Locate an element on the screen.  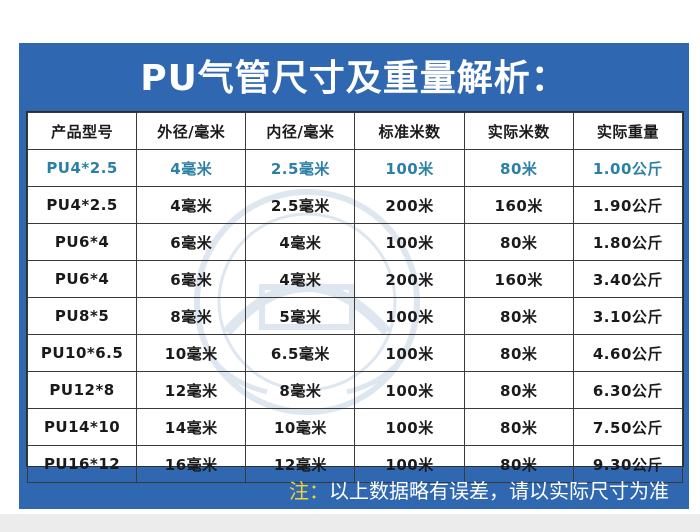
note-text: 以上数据略有误差，请以实际尺寸为准 is located at coordinates (499, 491).